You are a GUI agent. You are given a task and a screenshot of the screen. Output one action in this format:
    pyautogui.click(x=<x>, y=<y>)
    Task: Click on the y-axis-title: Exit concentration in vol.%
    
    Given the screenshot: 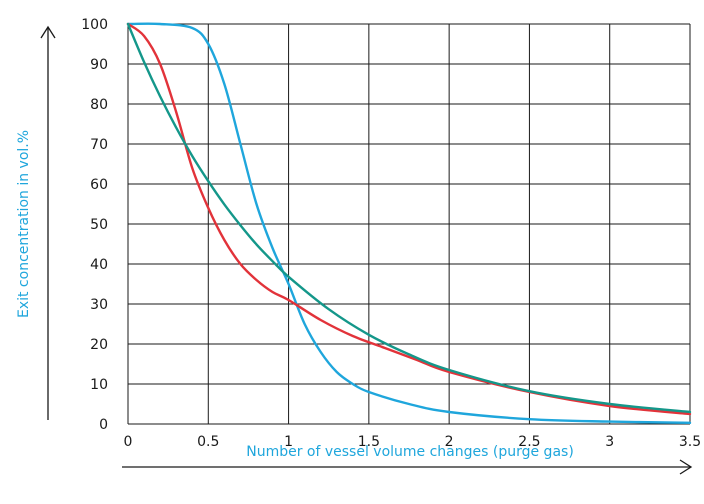 What is the action you would take?
    pyautogui.click(x=24, y=224)
    